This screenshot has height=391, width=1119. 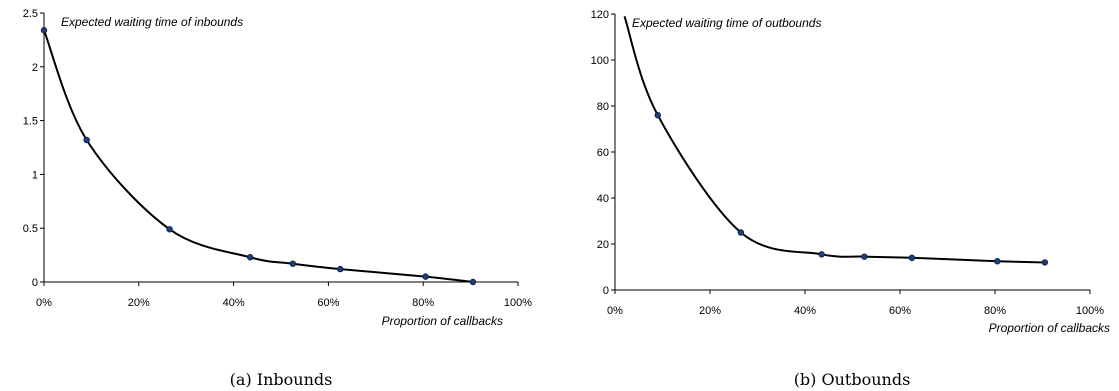 I want to click on outbounds-ytick-label: 40, so click(x=603, y=199).